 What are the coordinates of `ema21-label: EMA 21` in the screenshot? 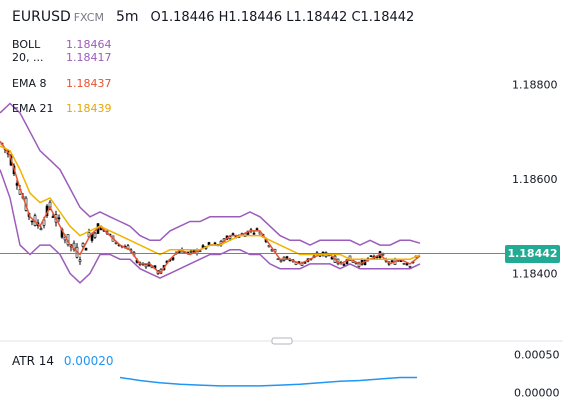 It's located at (39, 108).